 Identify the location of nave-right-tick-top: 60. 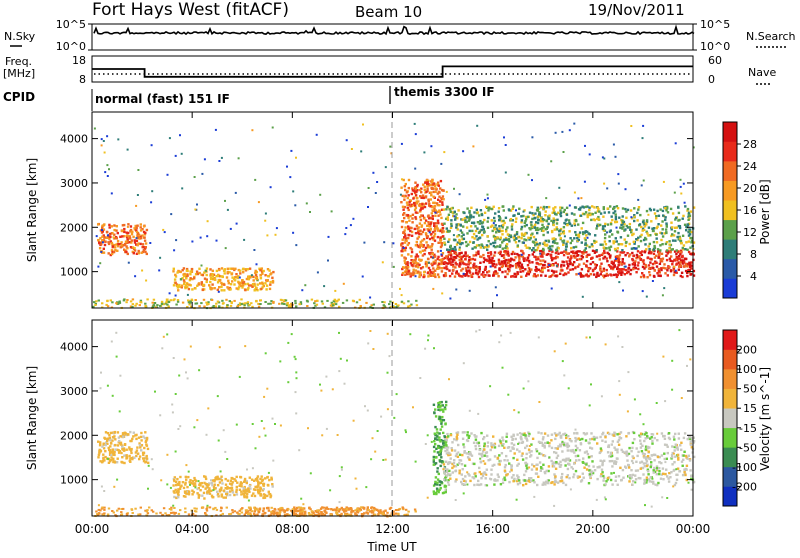
(715, 60).